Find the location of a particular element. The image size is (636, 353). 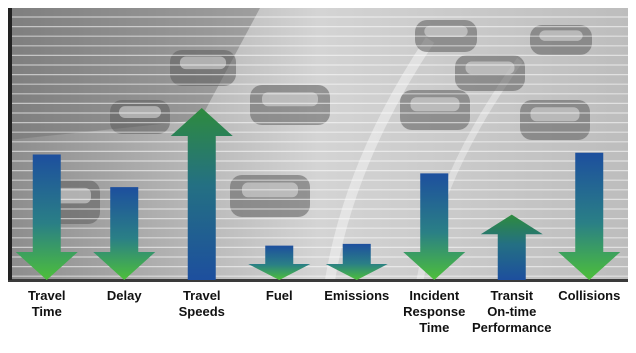

category-label: Emissions is located at coordinates (356, 295).